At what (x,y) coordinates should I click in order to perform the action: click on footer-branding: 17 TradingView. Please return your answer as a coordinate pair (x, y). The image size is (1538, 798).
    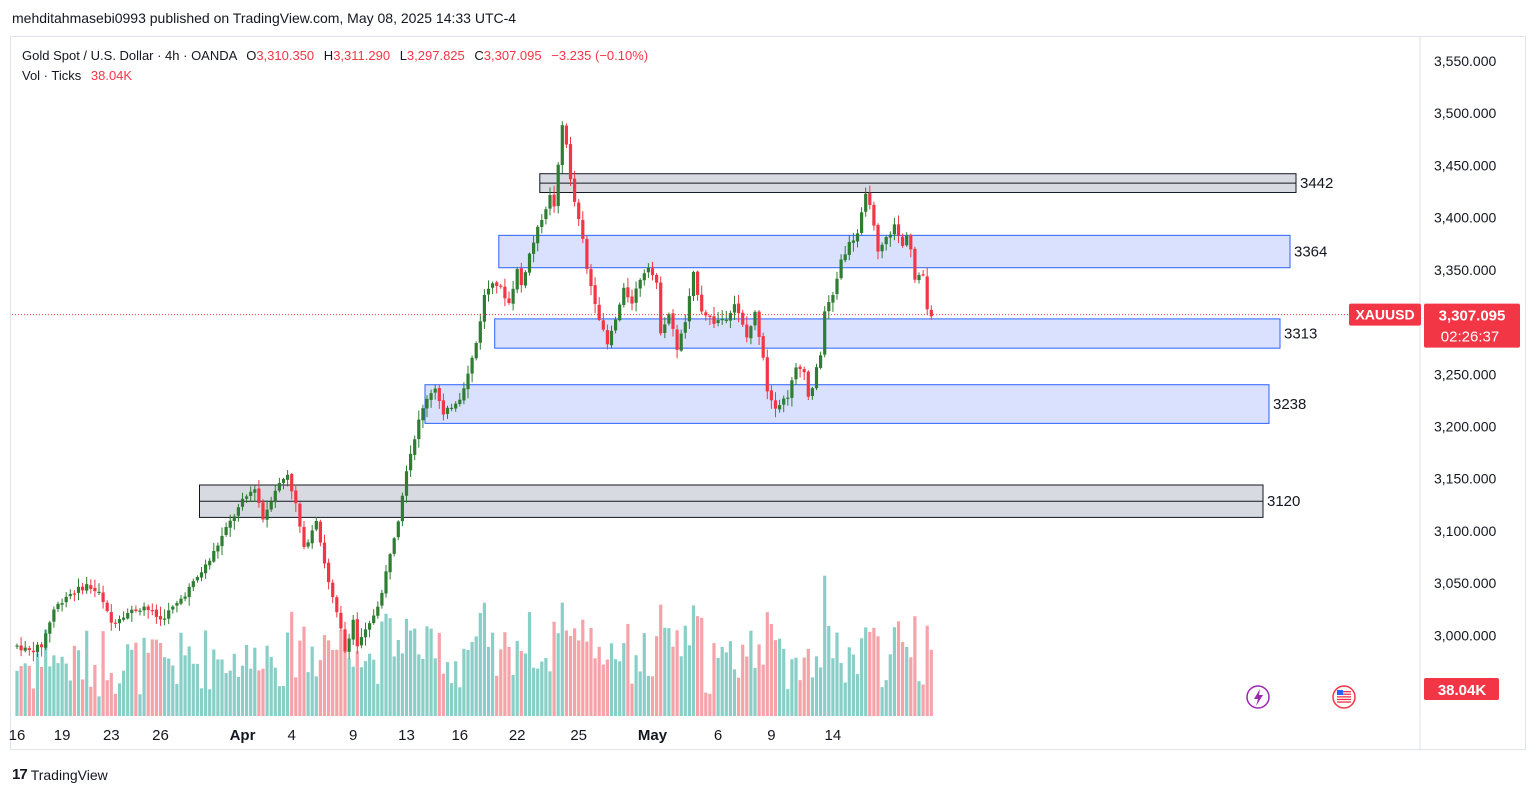
    Looking at the image, I should click on (60, 774).